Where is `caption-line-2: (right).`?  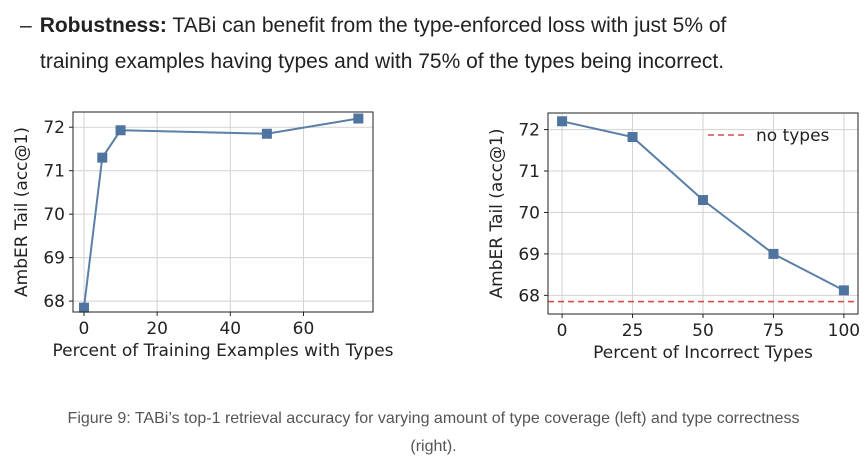 caption-line-2: (right). is located at coordinates (433, 446).